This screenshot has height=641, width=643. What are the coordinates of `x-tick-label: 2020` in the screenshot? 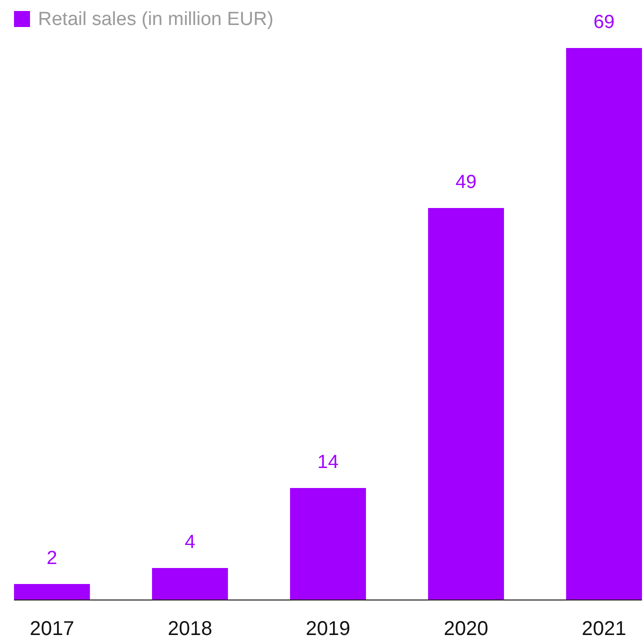 It's located at (466, 629).